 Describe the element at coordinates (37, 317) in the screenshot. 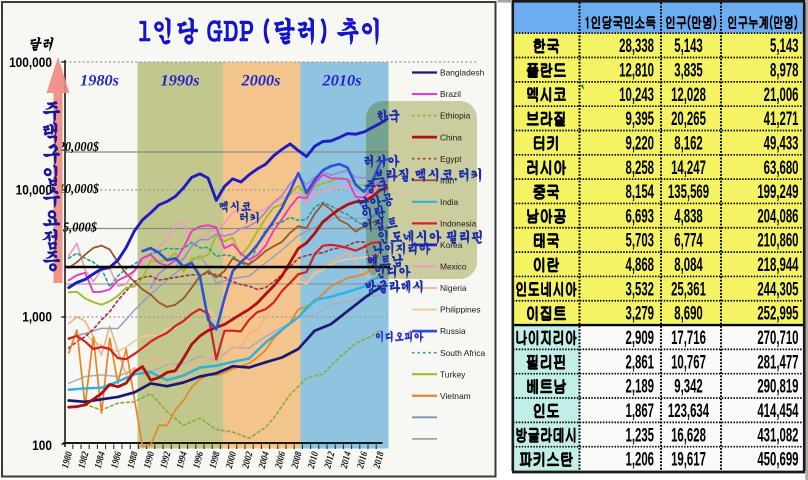

I see `svg-text: 1,000` at that location.